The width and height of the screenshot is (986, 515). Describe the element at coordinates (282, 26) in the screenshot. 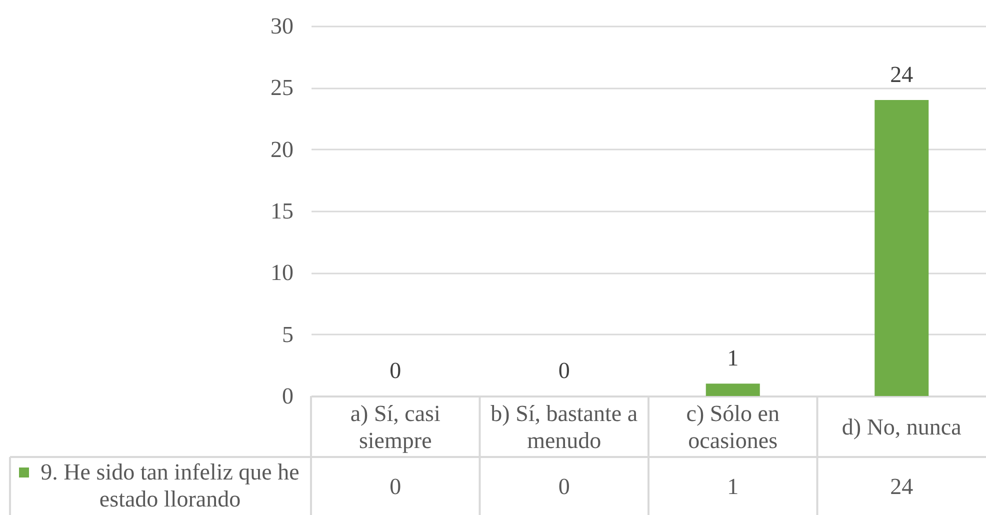

I see `y-tick-label: 30` at that location.